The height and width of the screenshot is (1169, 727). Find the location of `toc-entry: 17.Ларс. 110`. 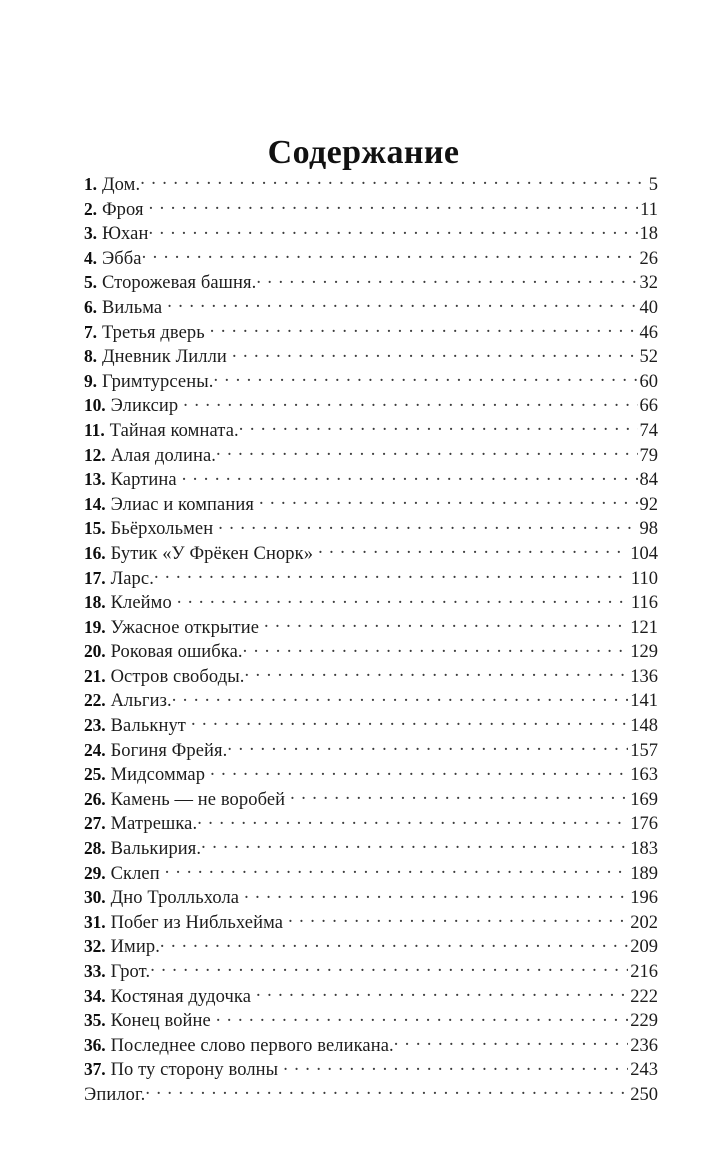

toc-entry: 17.Ларс. 110 is located at coordinates (371, 578).